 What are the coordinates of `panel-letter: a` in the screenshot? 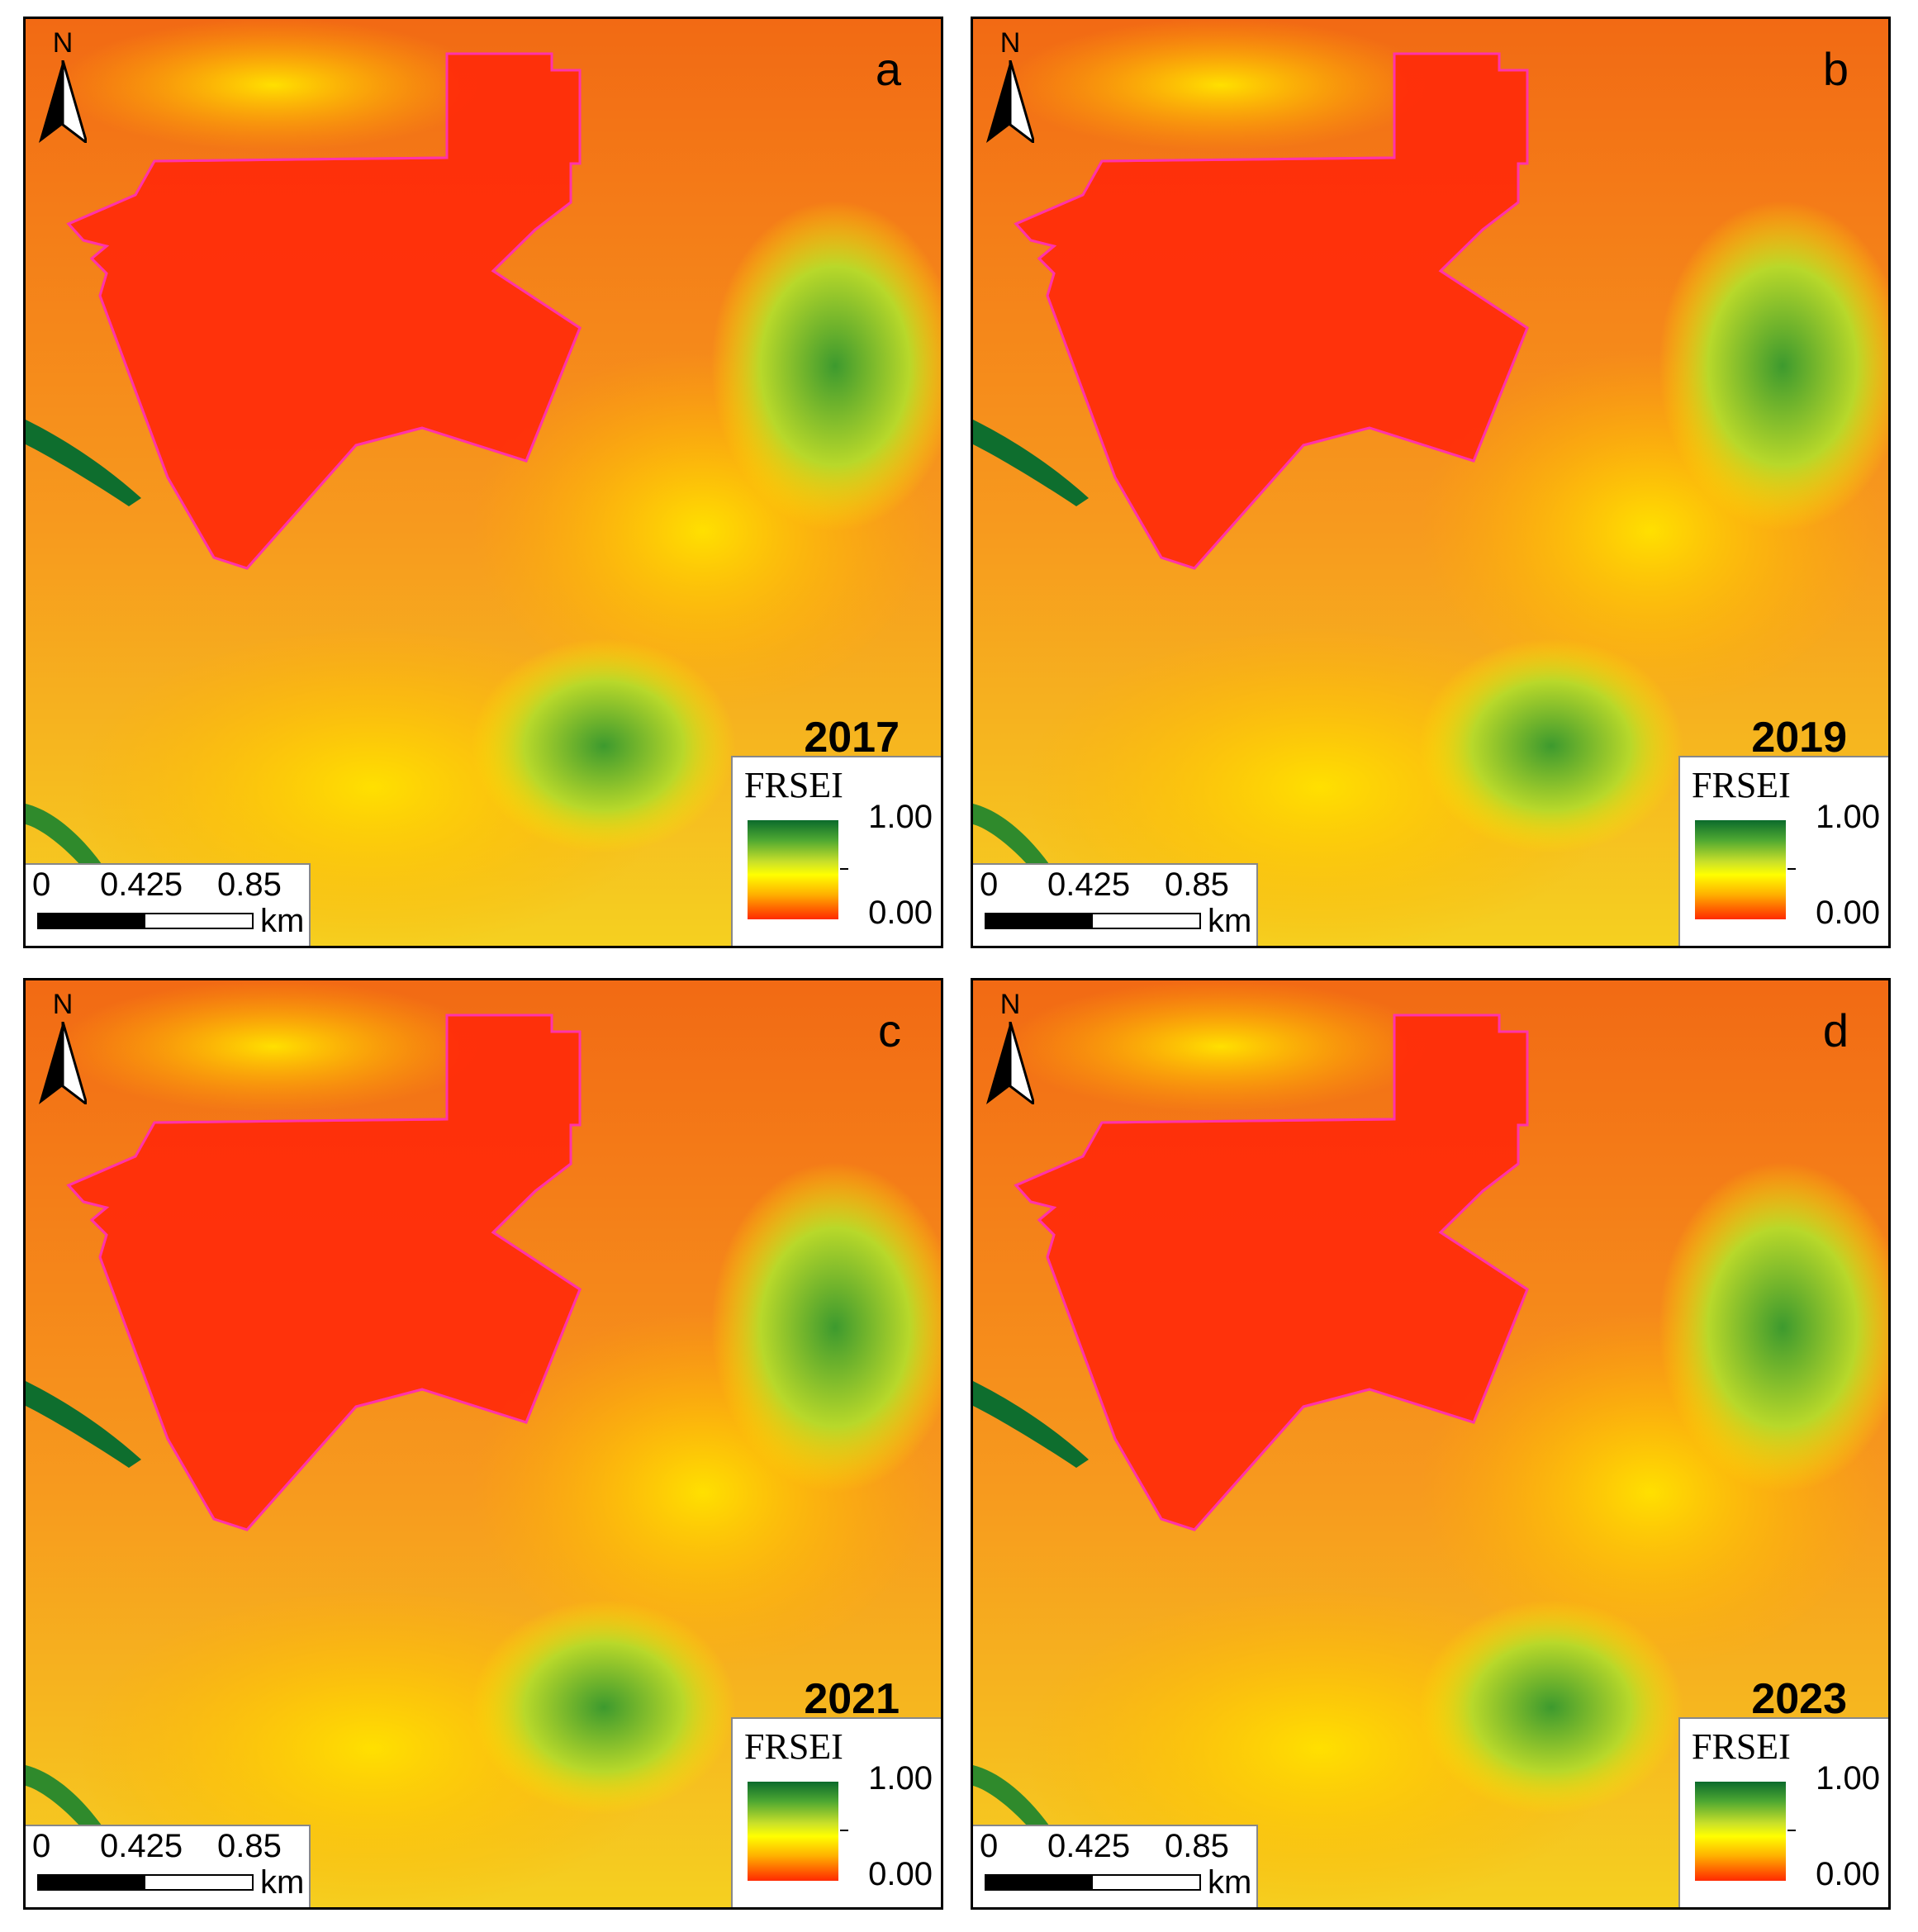 It's located at (888, 69).